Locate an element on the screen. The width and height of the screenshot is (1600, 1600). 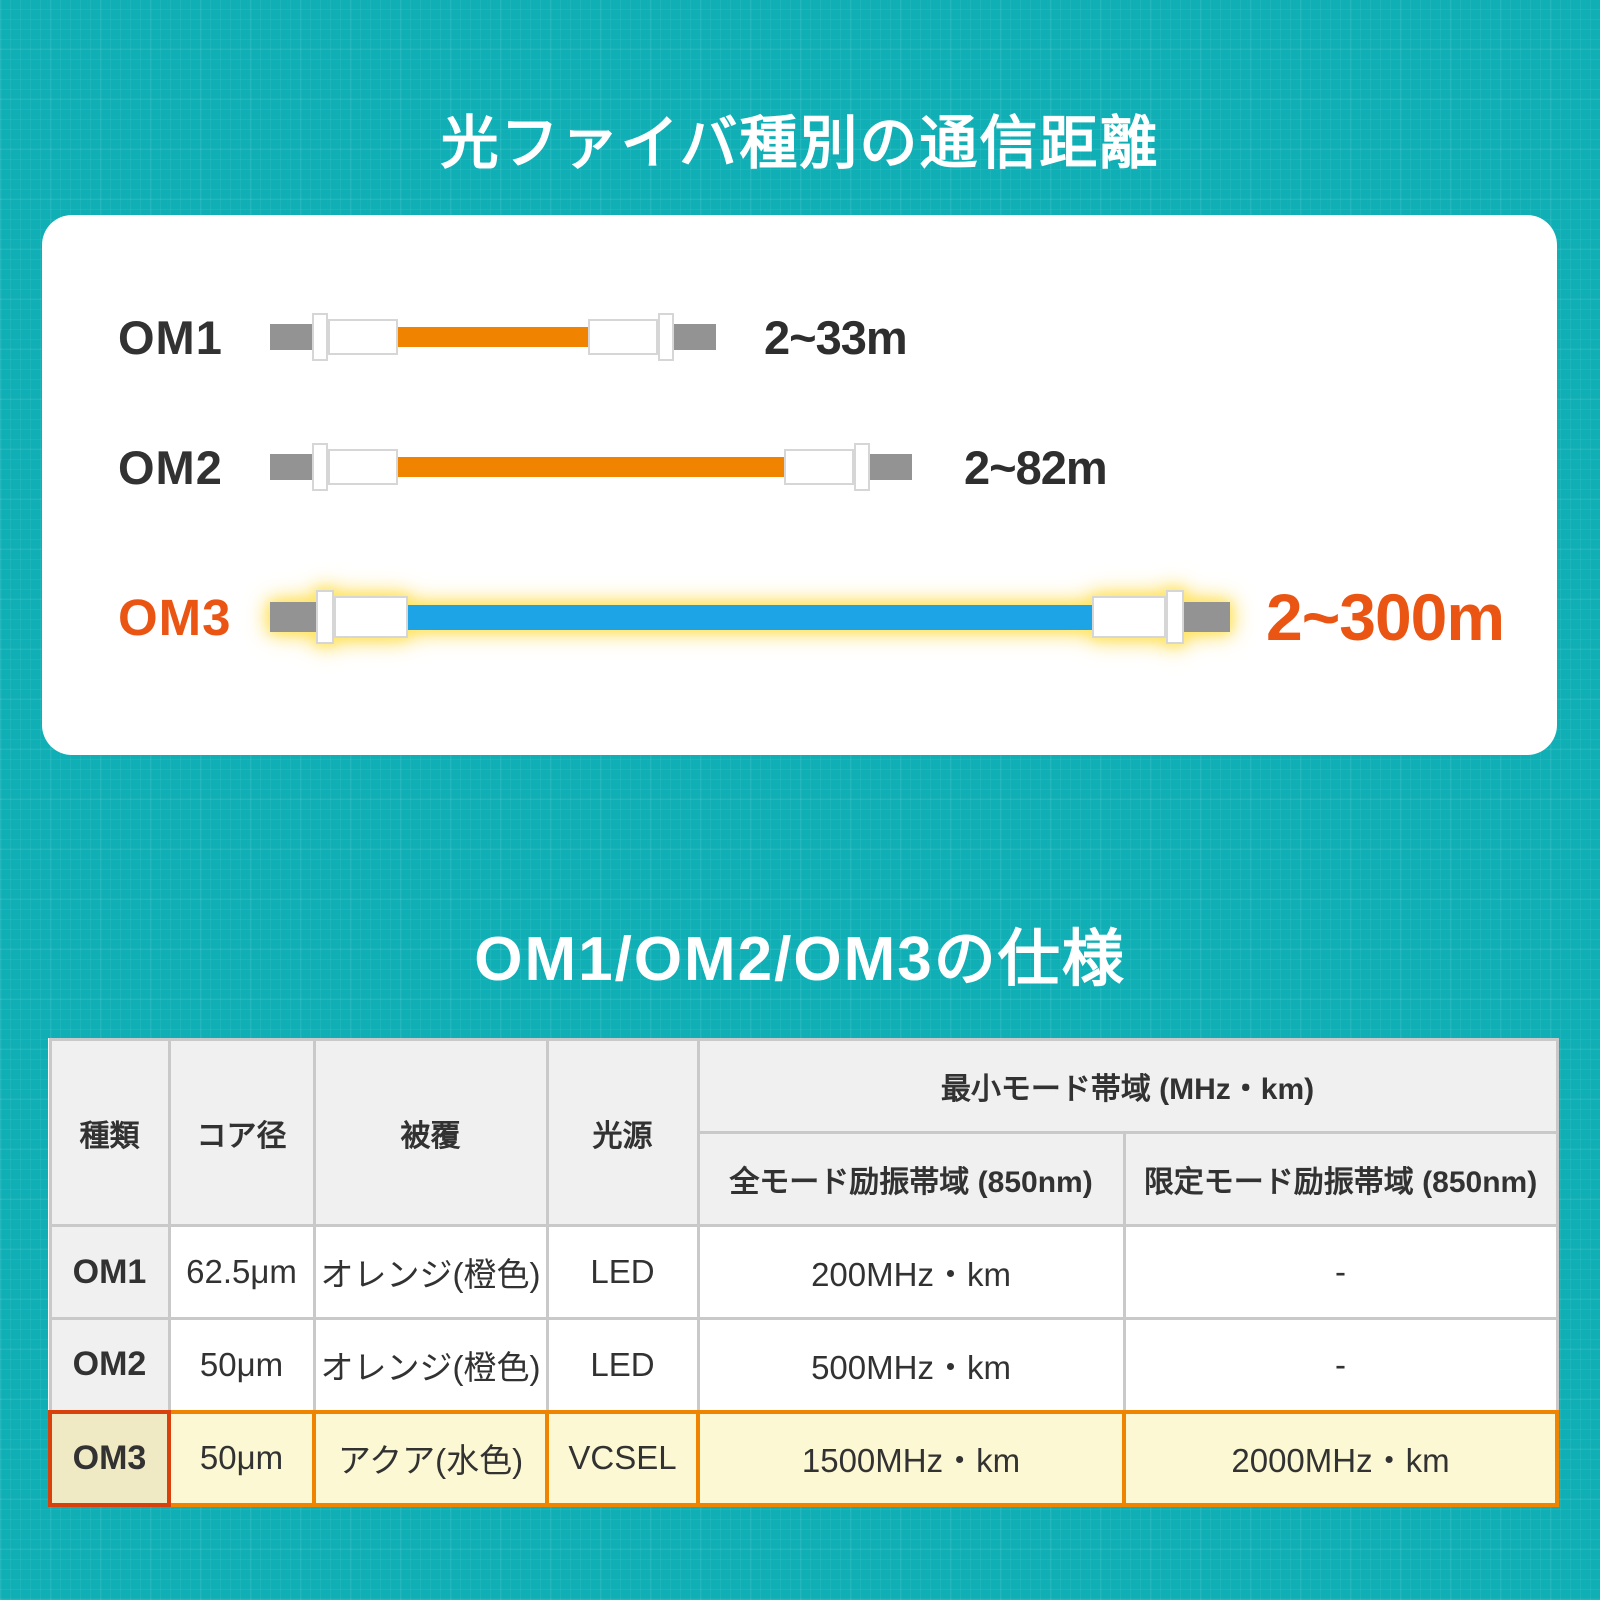
col-header-light-source: 光源 is located at coordinates (622, 1132).